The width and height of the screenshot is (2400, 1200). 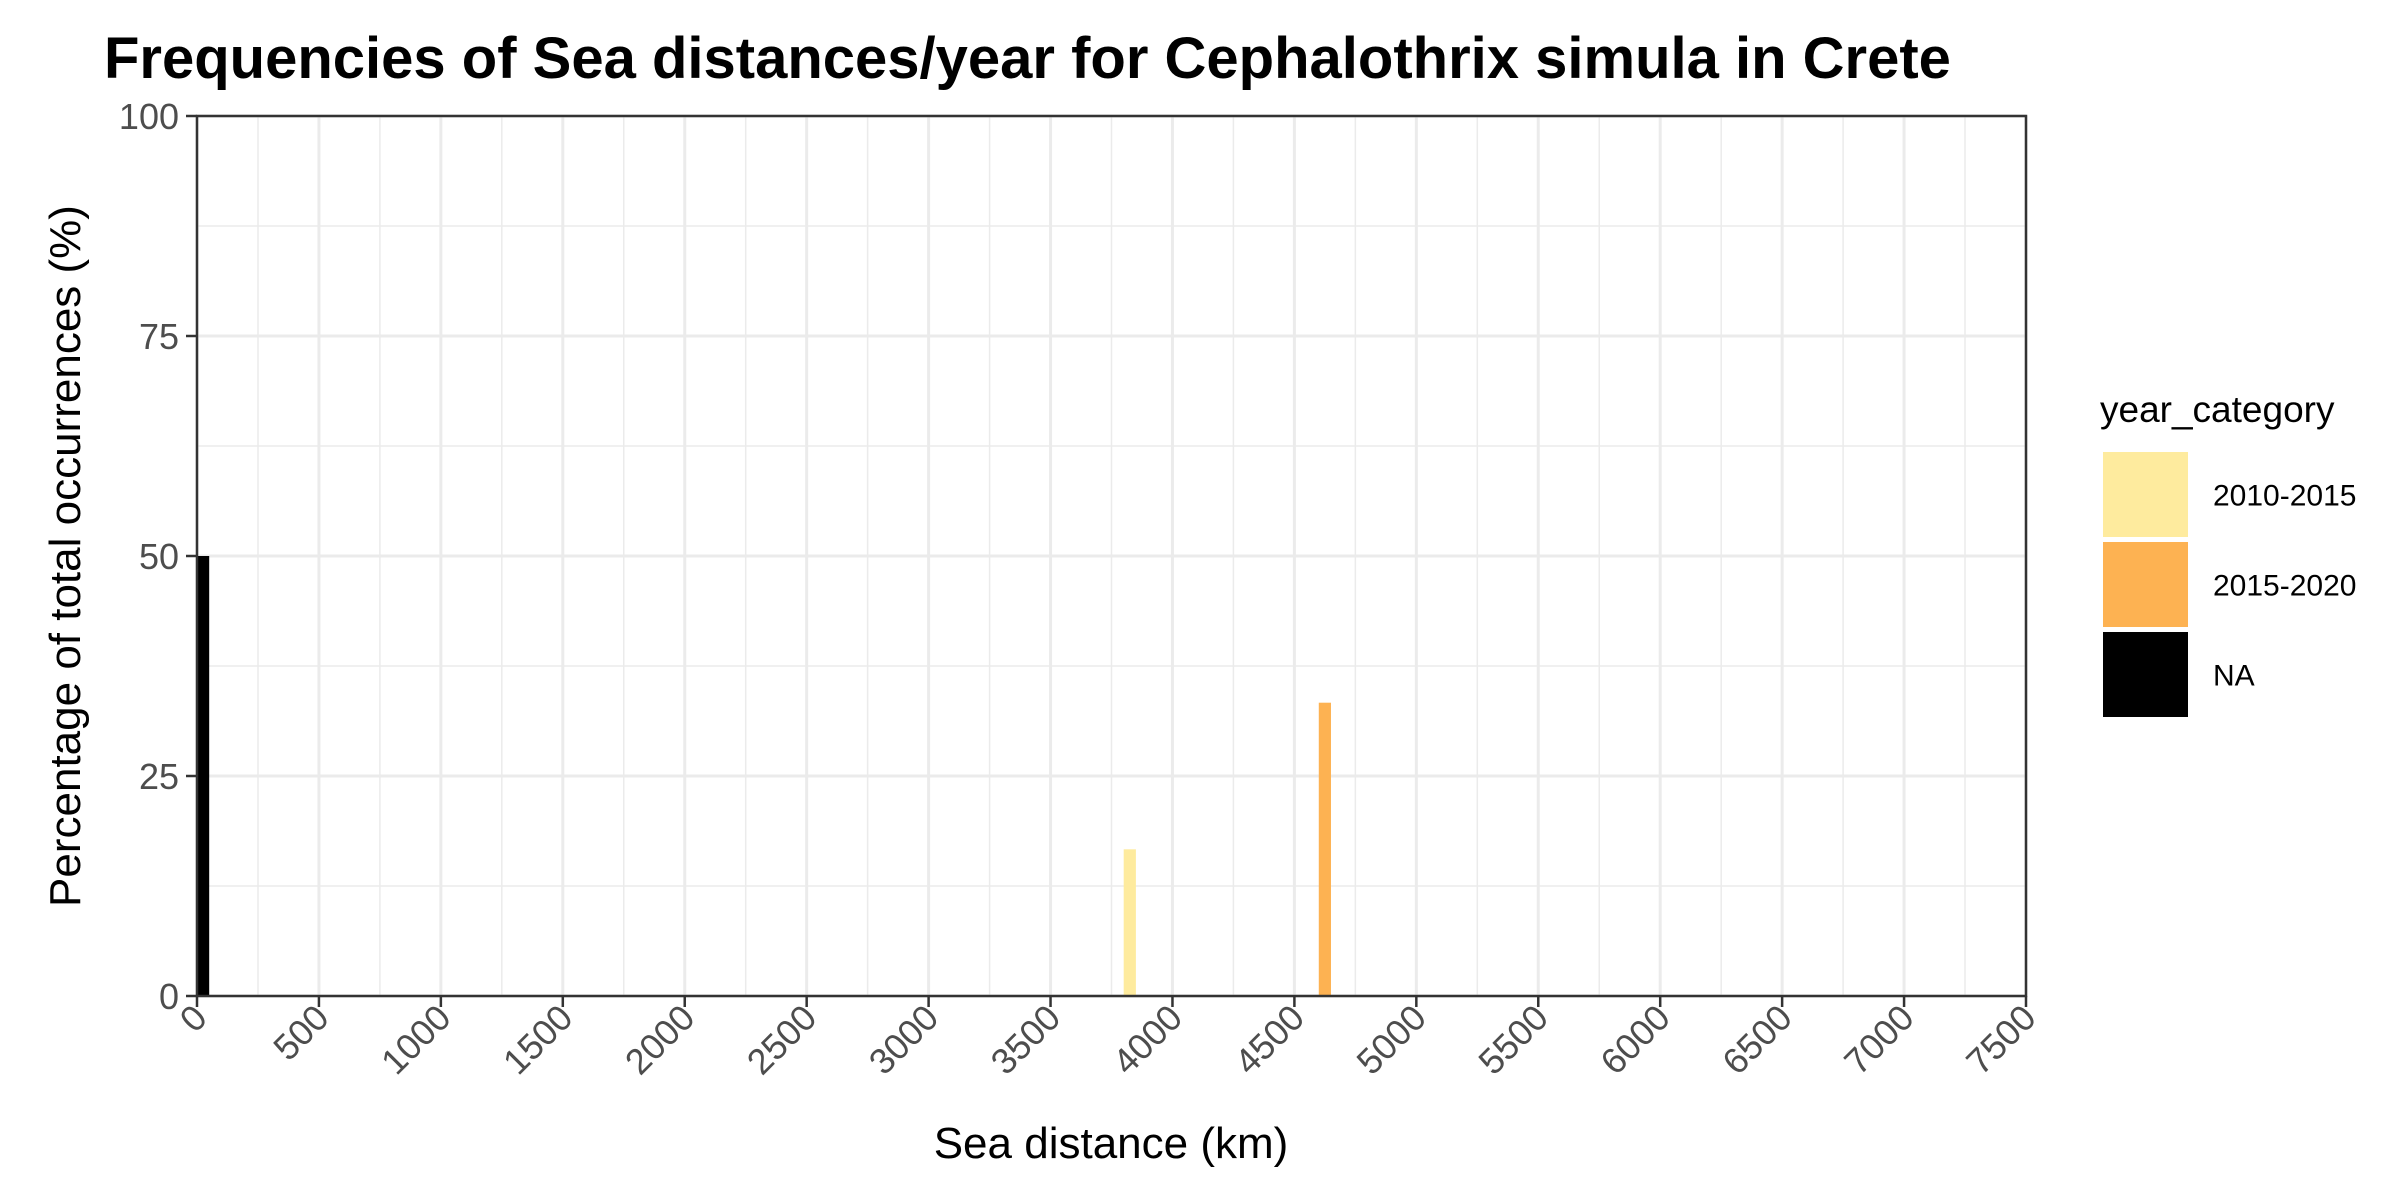 I want to click on y-tick-label: 0, so click(x=169, y=996).